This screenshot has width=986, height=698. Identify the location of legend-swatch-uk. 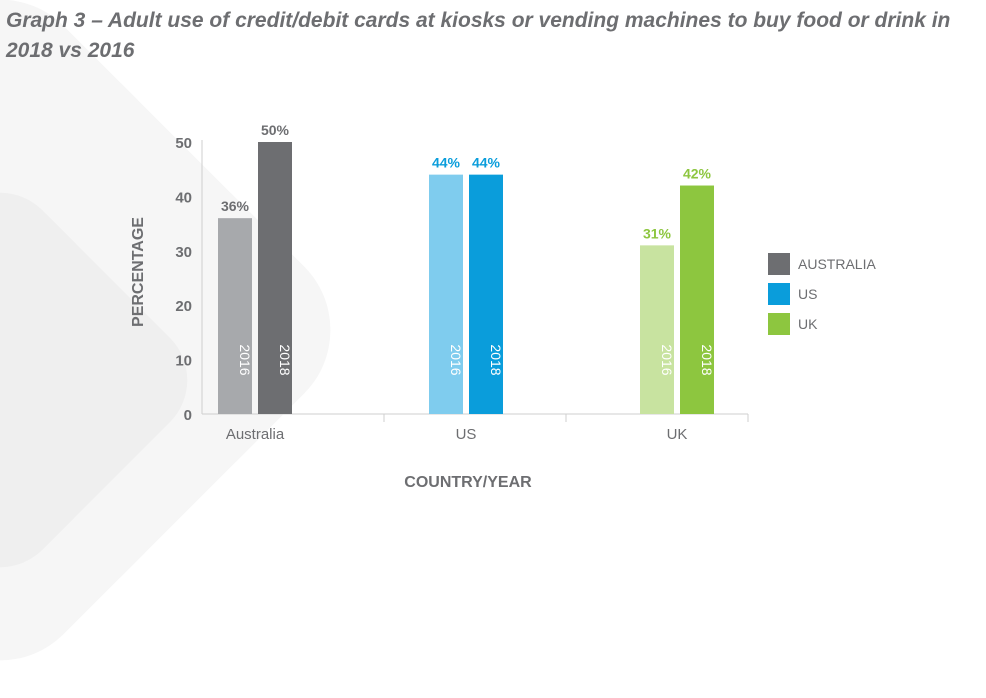
(779, 324).